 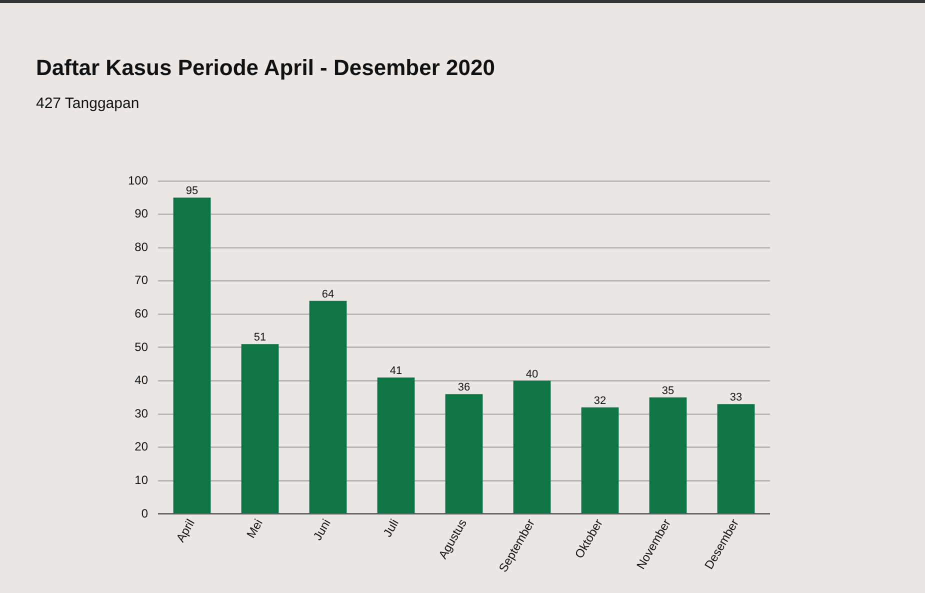 What do you see at coordinates (464, 388) in the screenshot?
I see `data-label: 36` at bounding box center [464, 388].